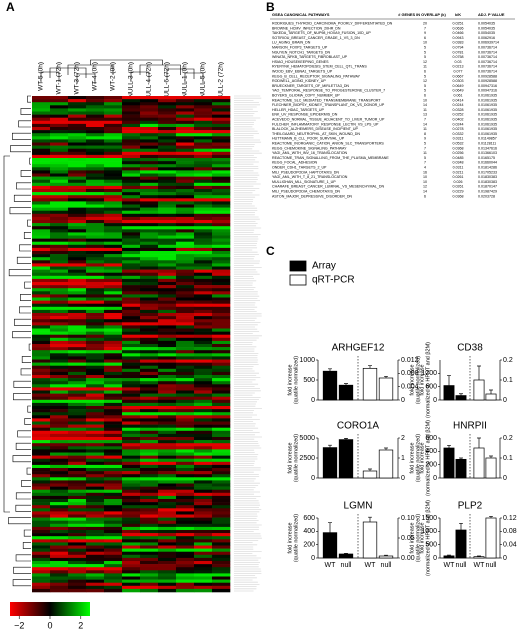  I want to click on table-cell: BROWNE_HCMV_INFECTION_20HR_DN, so click(306, 28).